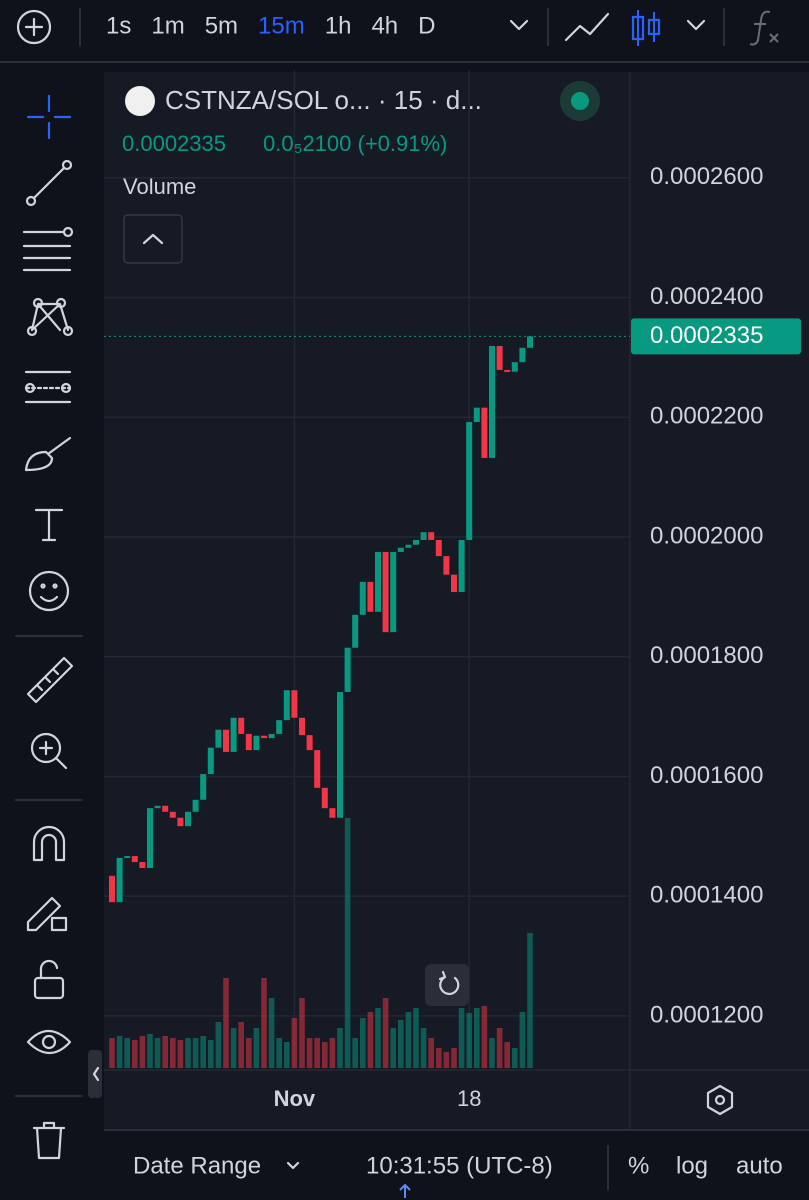 The image size is (809, 1200). I want to click on collapse-icon, so click(153, 239).